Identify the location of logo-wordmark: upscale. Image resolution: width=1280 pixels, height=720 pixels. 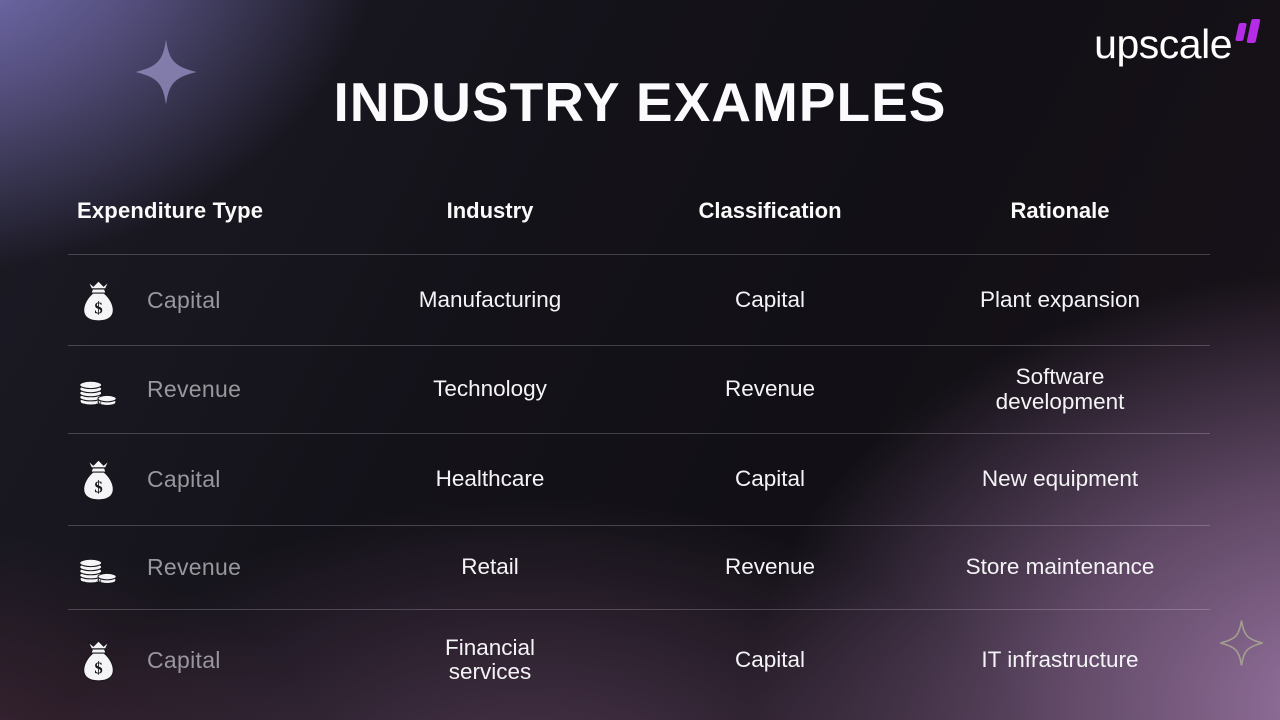
(1163, 44).